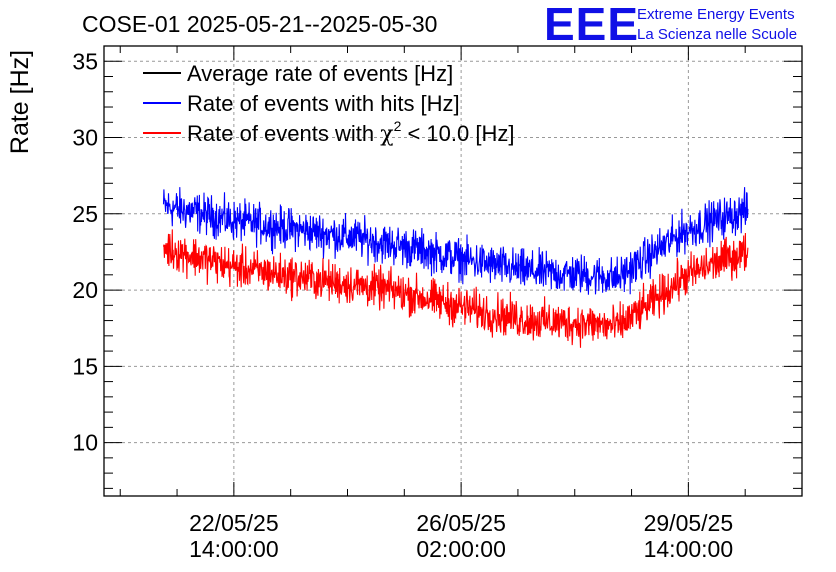 The image size is (836, 572). What do you see at coordinates (716, 14) in the screenshot?
I see `eee-logo-line1: Extreme Energy Events` at bounding box center [716, 14].